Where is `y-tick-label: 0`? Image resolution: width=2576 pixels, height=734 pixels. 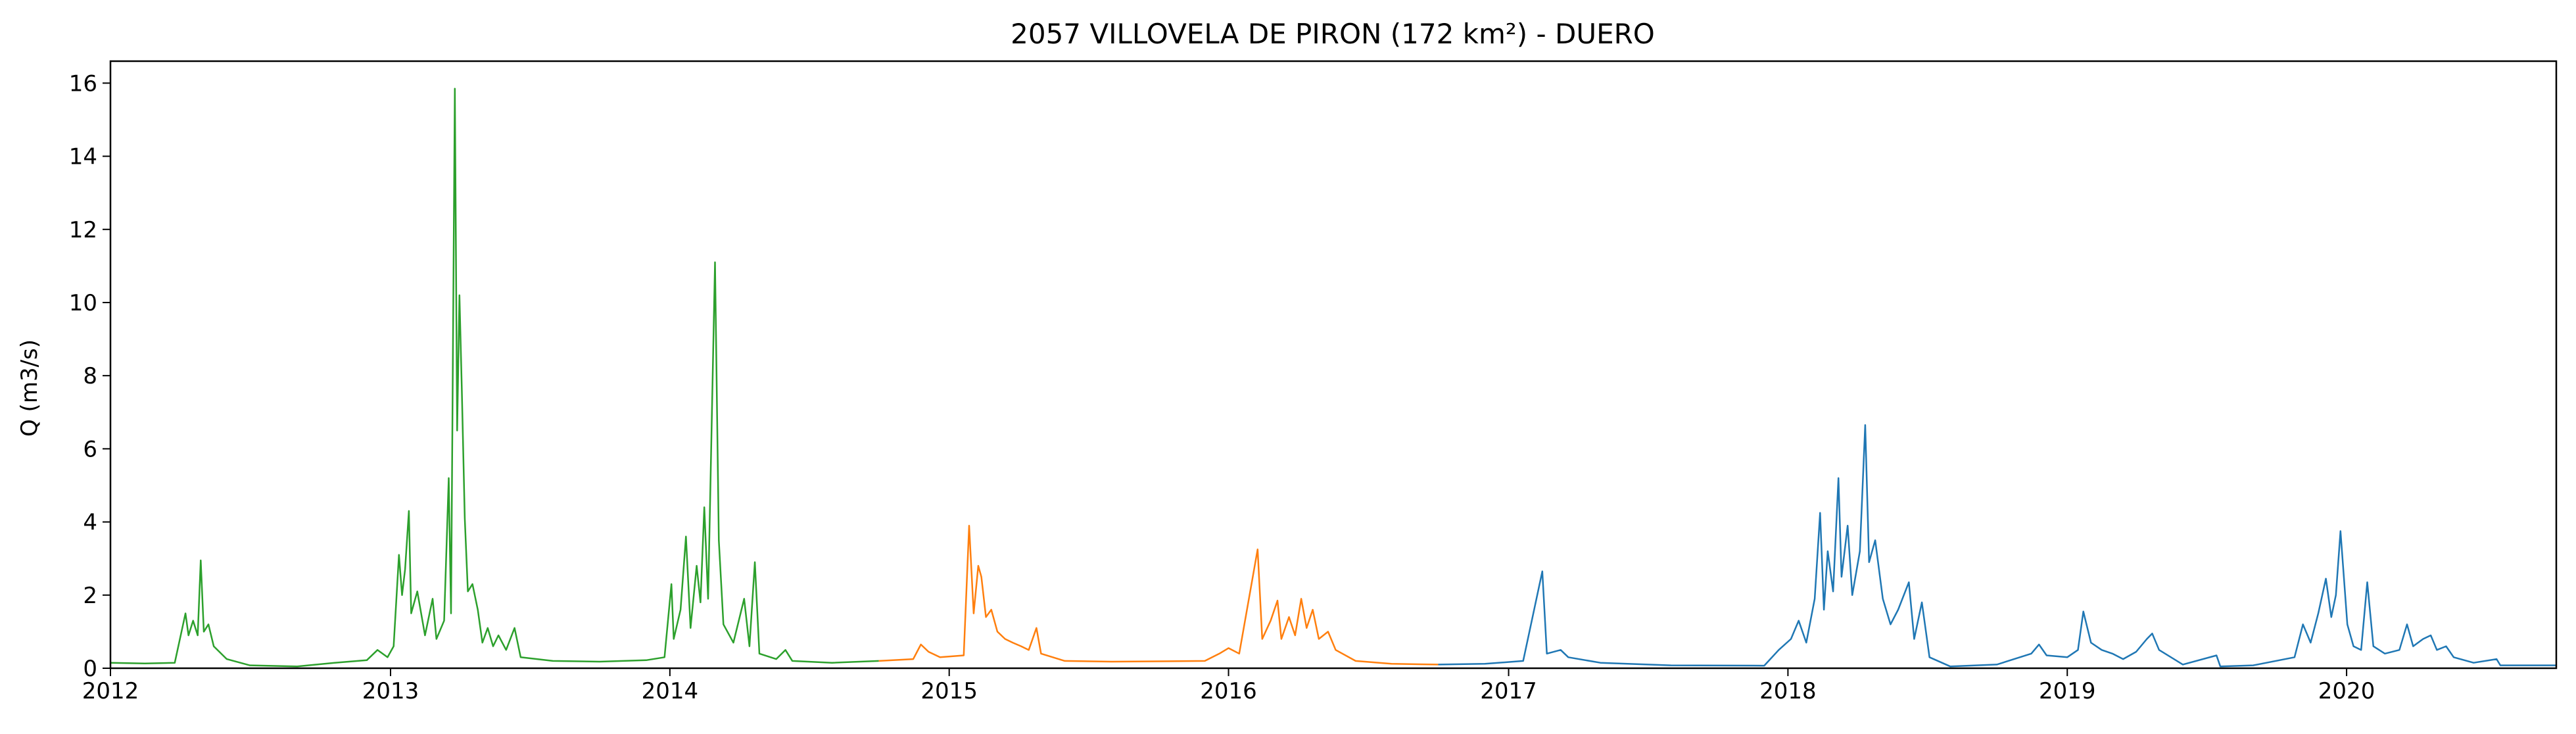 y-tick-label: 0 is located at coordinates (90, 669).